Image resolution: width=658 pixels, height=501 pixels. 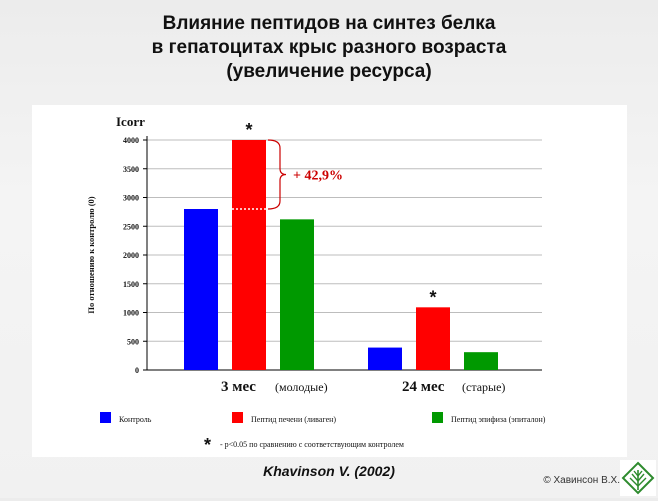 I want to click on group-sublabel: (молодые), so click(x=301, y=387).